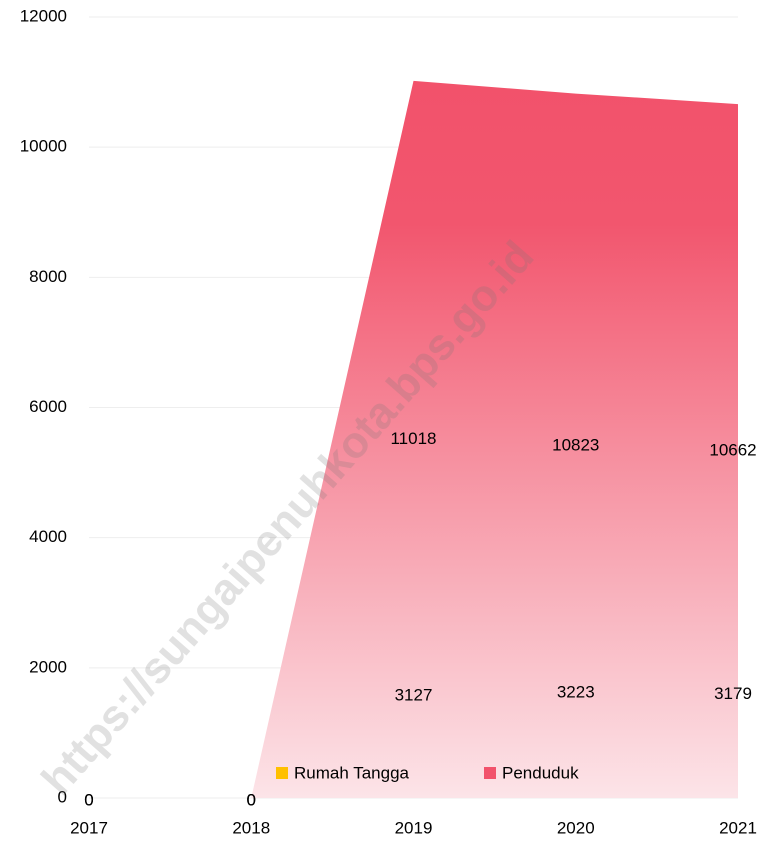  I want to click on x-tick-label: 2017, so click(89, 827).